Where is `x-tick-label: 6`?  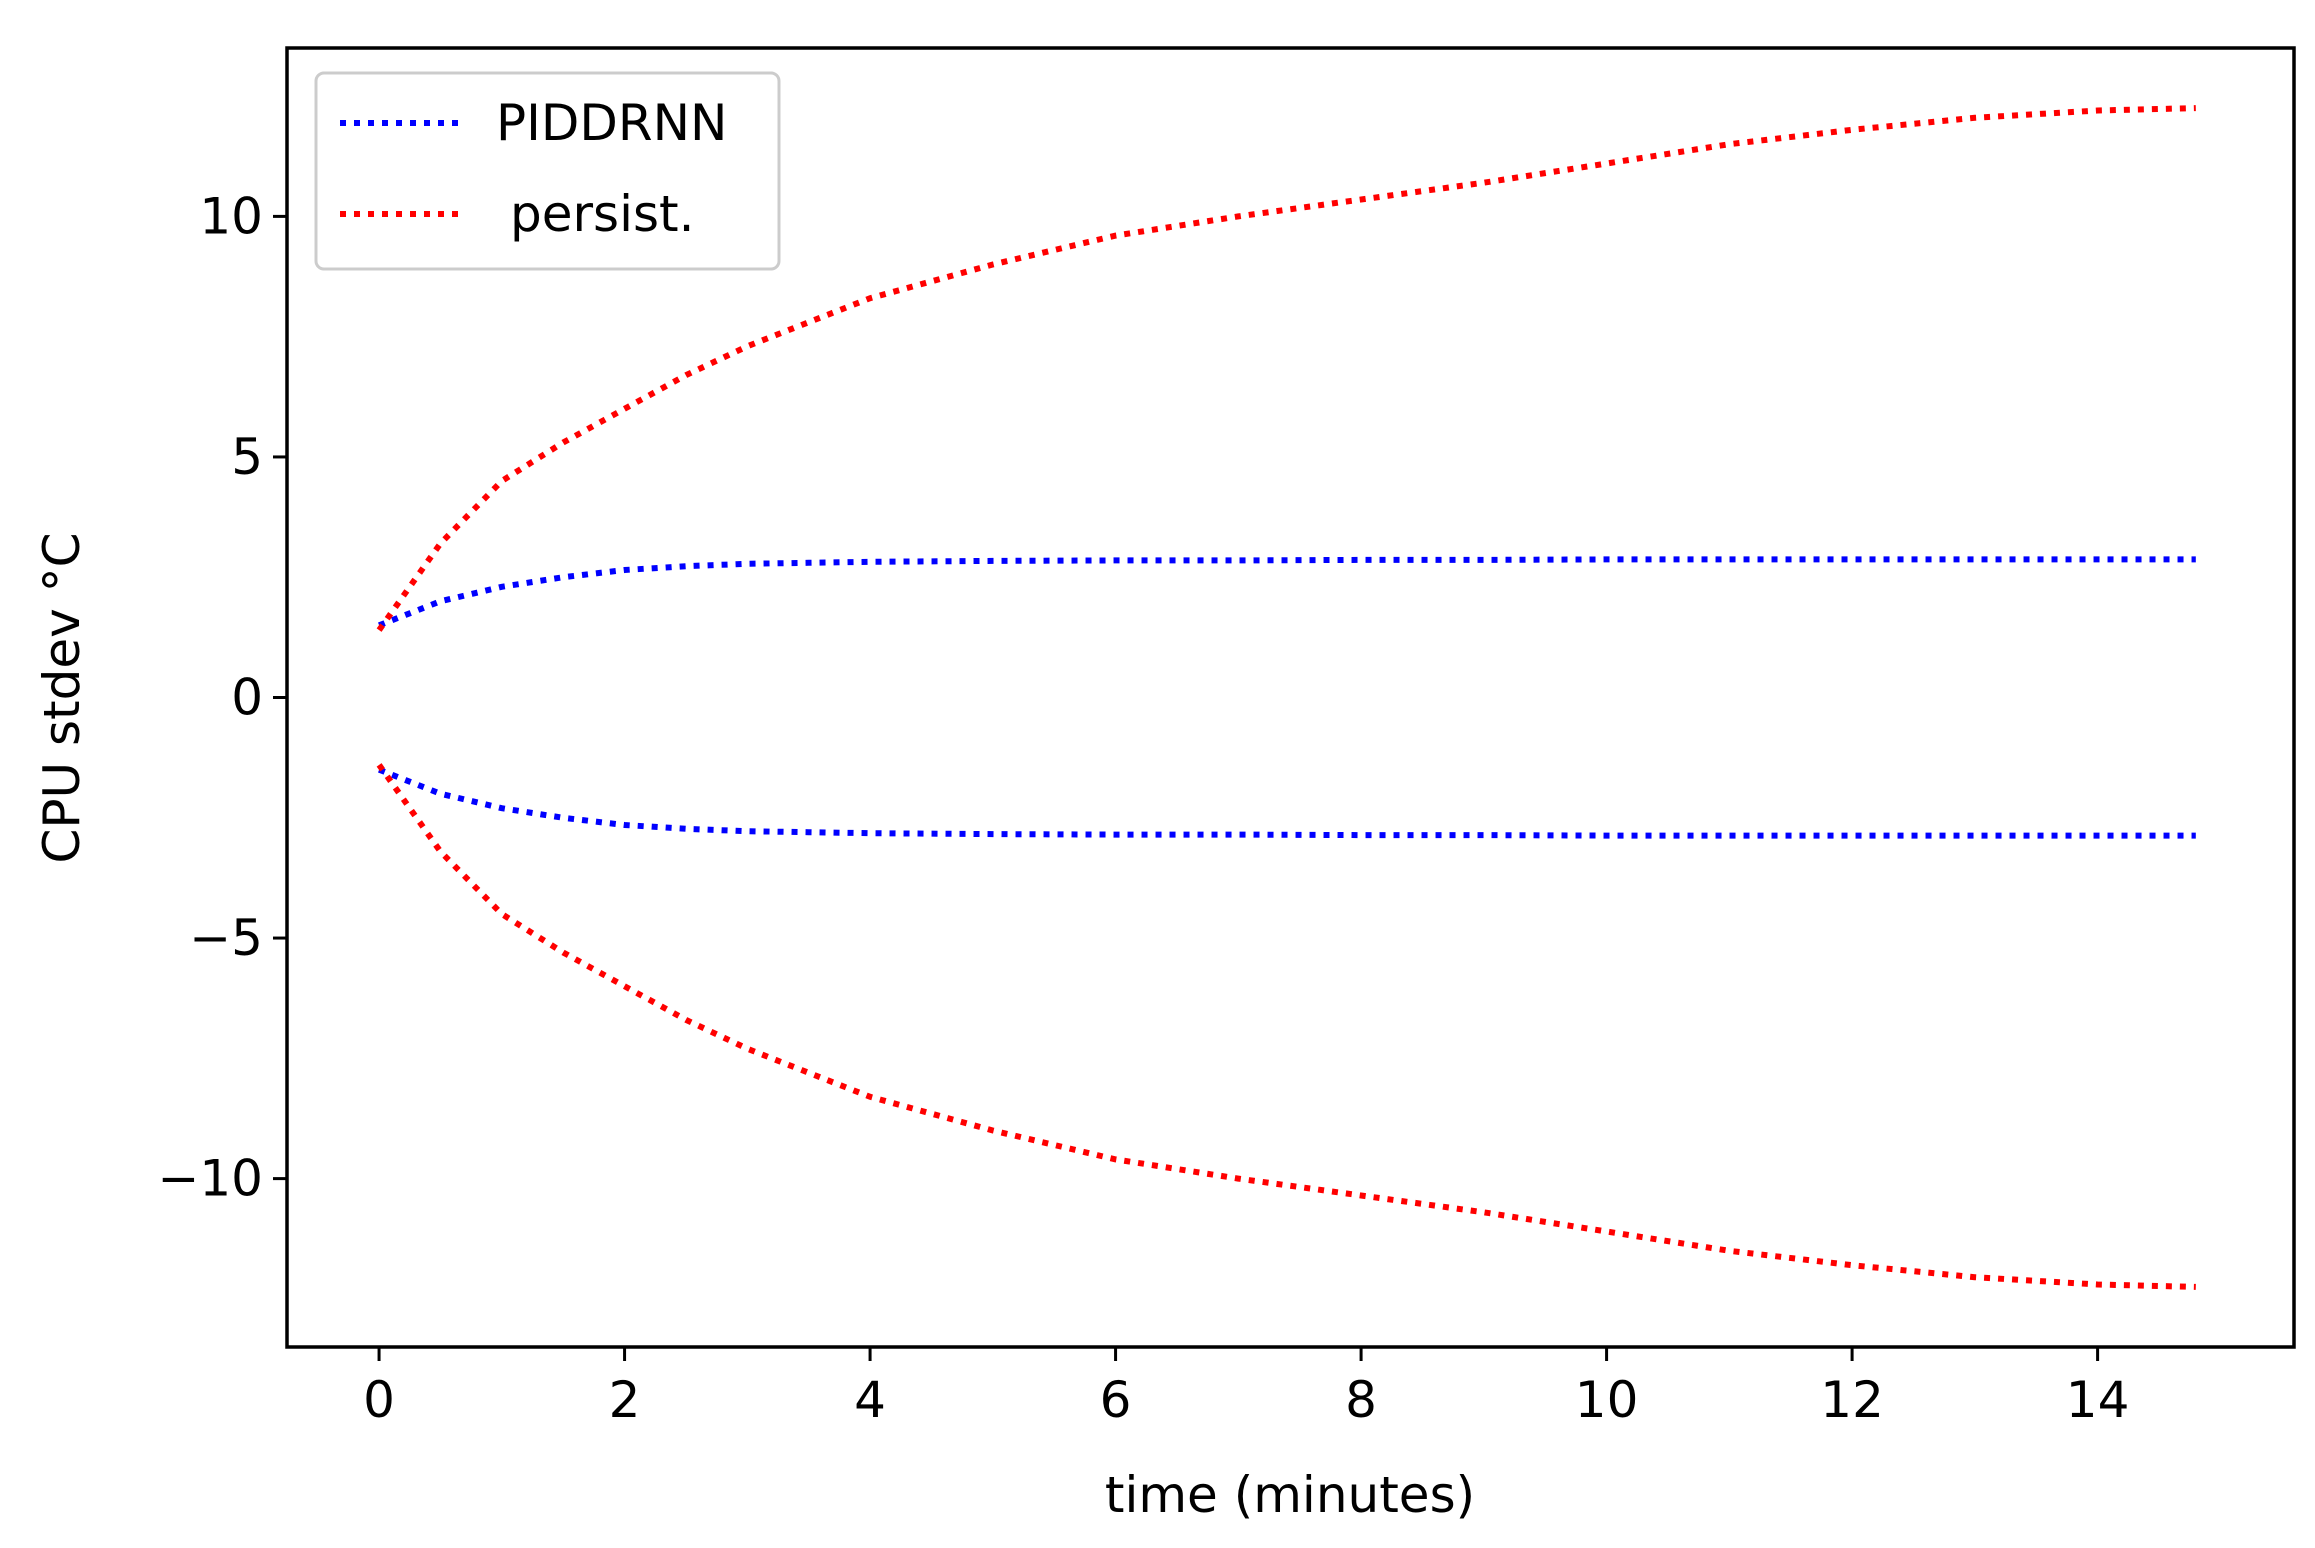 x-tick-label: 6 is located at coordinates (1116, 1400).